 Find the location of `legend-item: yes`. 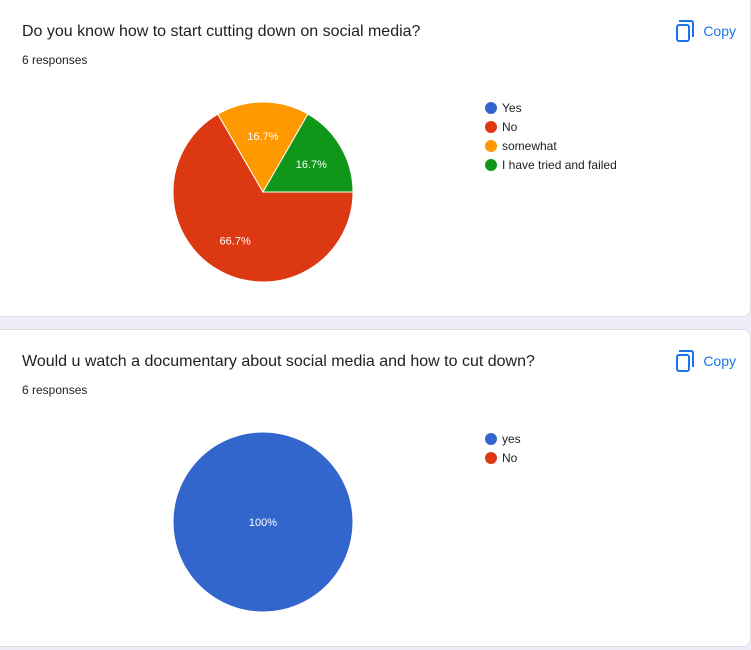

legend-item: yes is located at coordinates (503, 438).